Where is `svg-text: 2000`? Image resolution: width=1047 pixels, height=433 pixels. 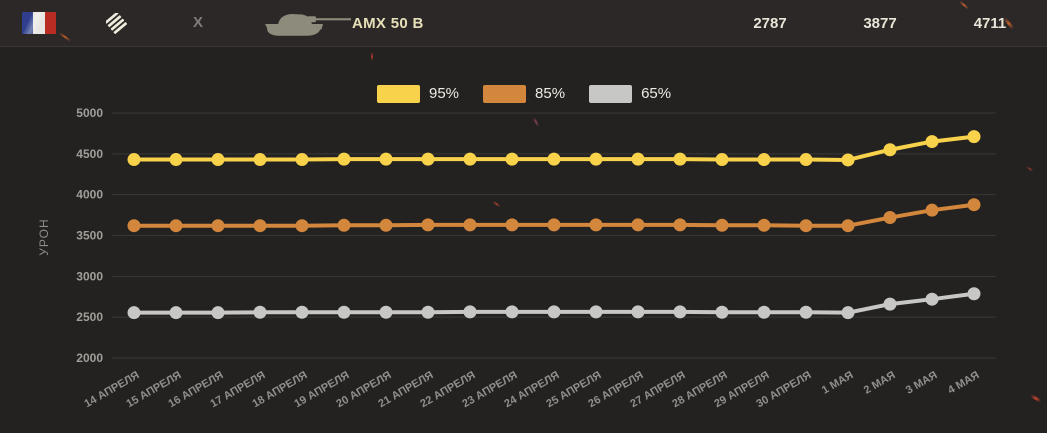
svg-text: 2000 is located at coordinates (89, 358).